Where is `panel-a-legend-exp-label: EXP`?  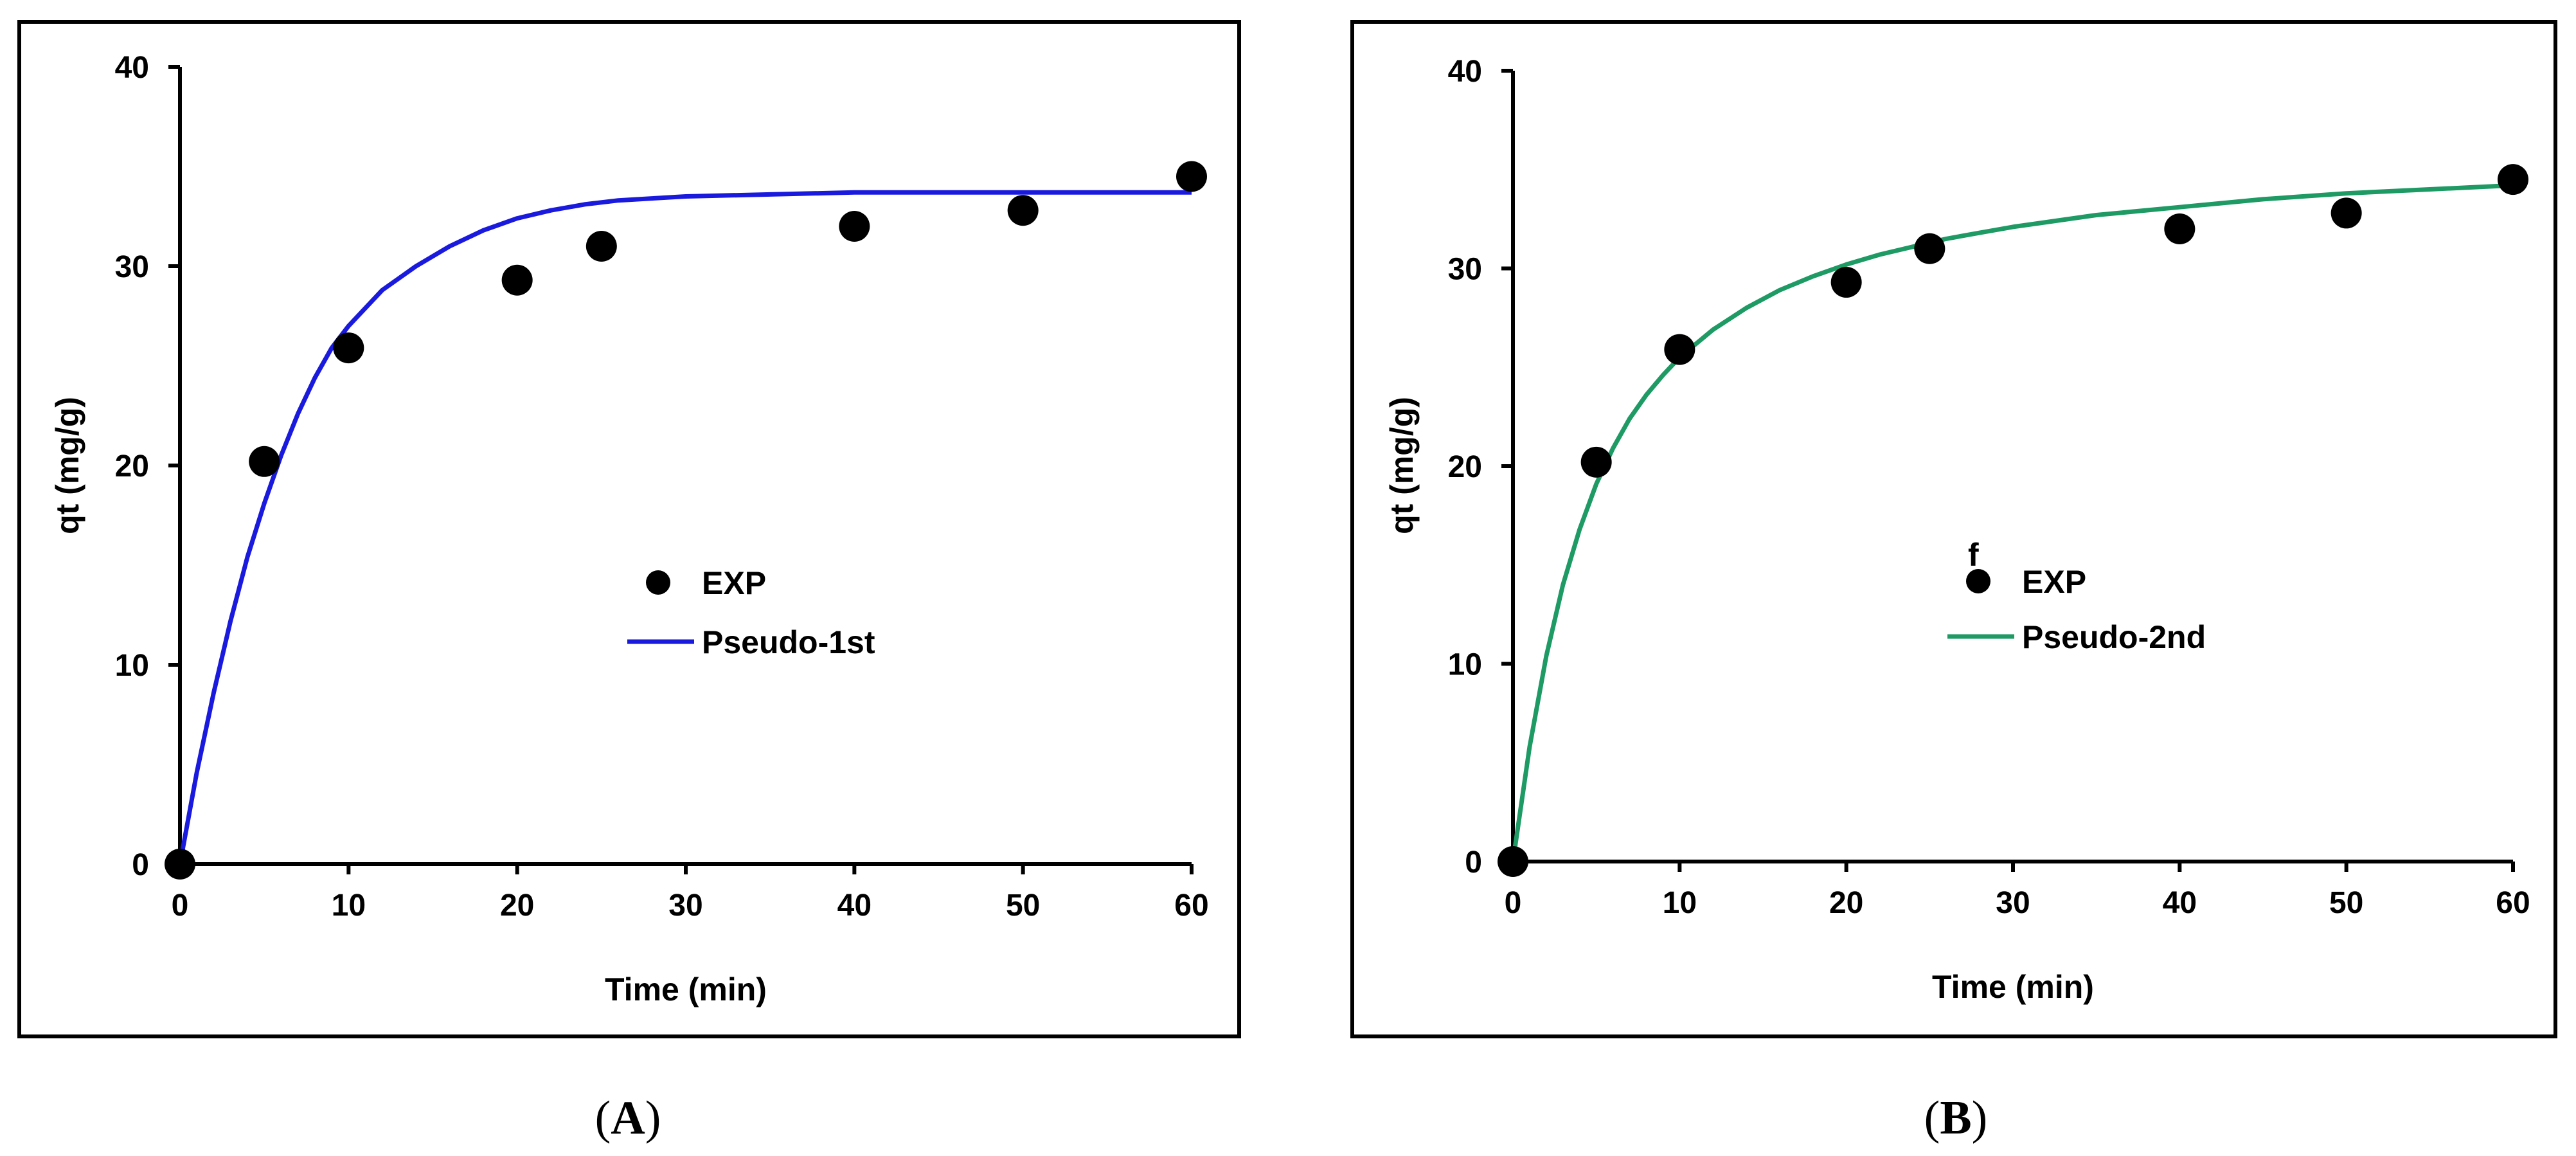 panel-a-legend-exp-label: EXP is located at coordinates (734, 583).